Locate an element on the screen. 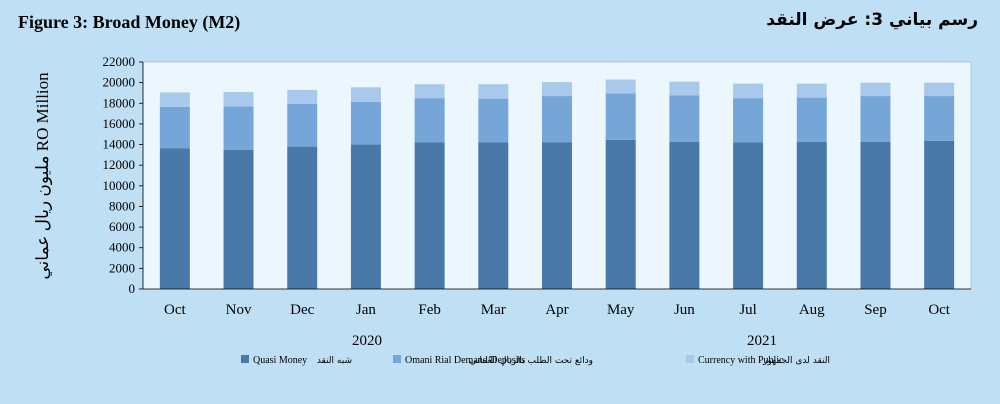 This screenshot has height=404, width=1000. y-tick-label: 8000 is located at coordinates (122, 205).